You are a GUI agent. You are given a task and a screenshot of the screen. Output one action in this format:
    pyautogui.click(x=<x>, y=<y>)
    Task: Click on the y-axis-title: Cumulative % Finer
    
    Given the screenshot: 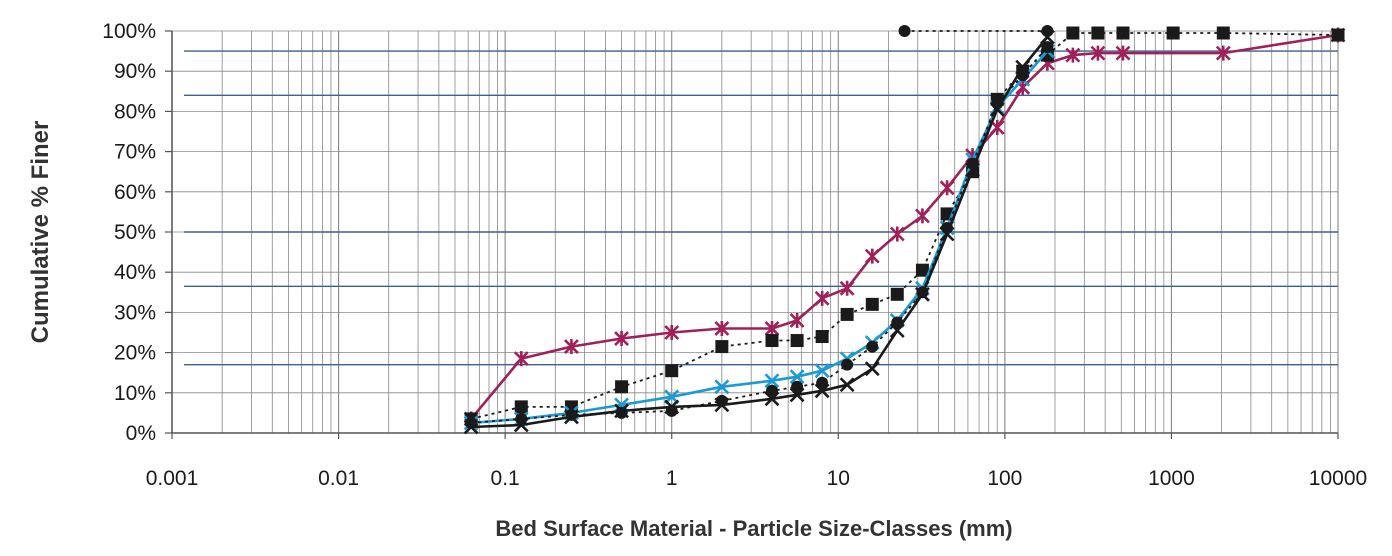 What is the action you would take?
    pyautogui.click(x=40, y=232)
    